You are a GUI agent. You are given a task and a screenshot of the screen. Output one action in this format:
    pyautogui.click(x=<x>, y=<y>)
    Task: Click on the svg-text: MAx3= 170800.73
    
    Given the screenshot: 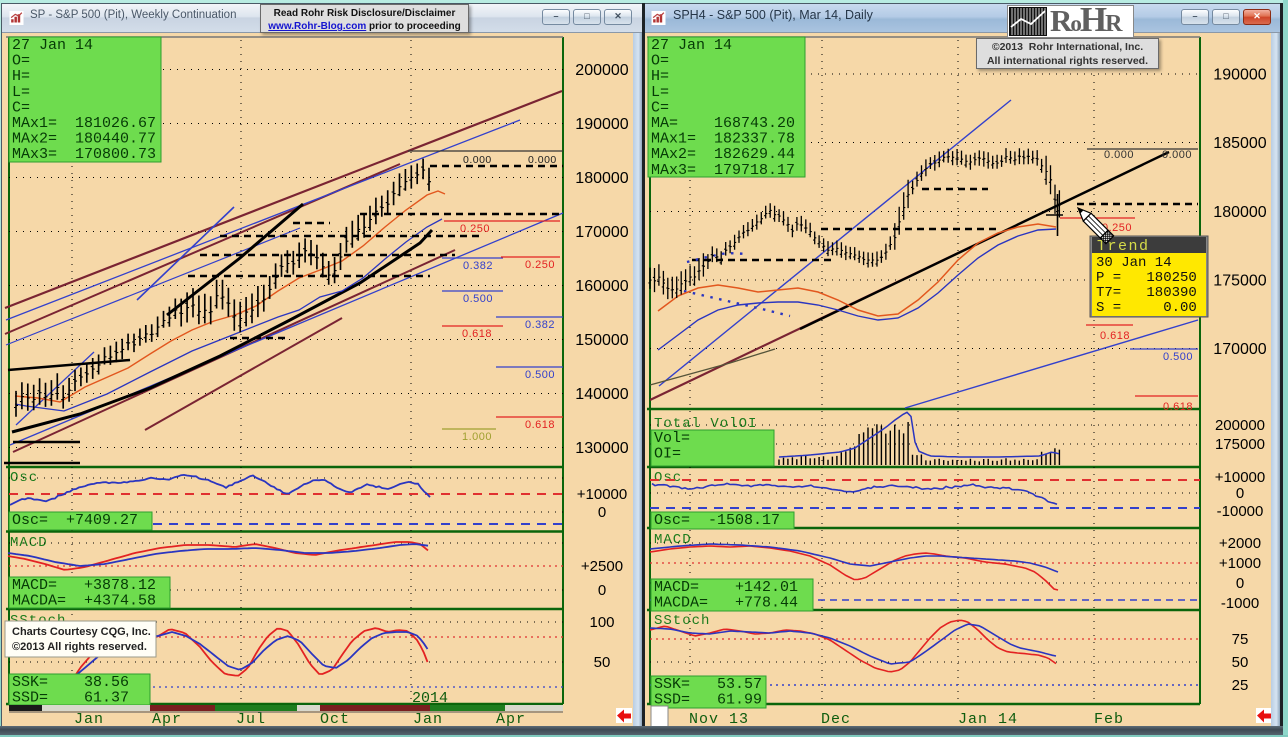 What is the action you would take?
    pyautogui.click(x=84, y=154)
    